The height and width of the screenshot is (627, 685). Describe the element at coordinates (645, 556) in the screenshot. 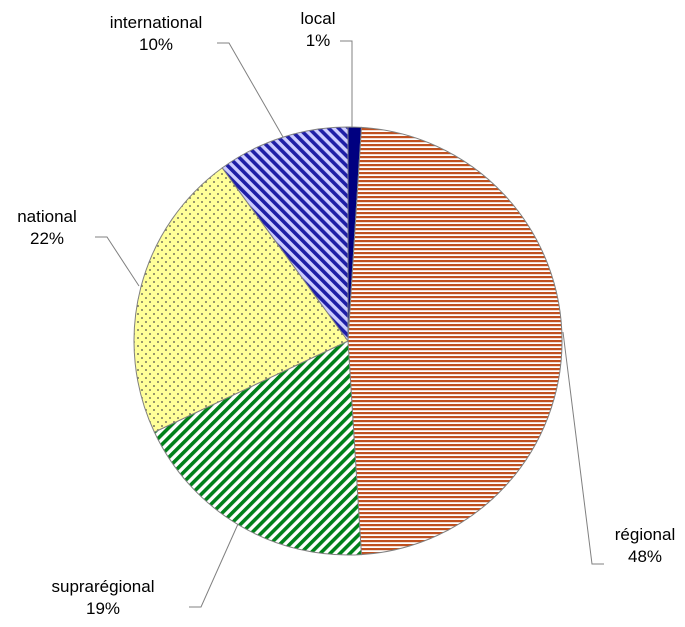

I see `value-label: 48%` at that location.